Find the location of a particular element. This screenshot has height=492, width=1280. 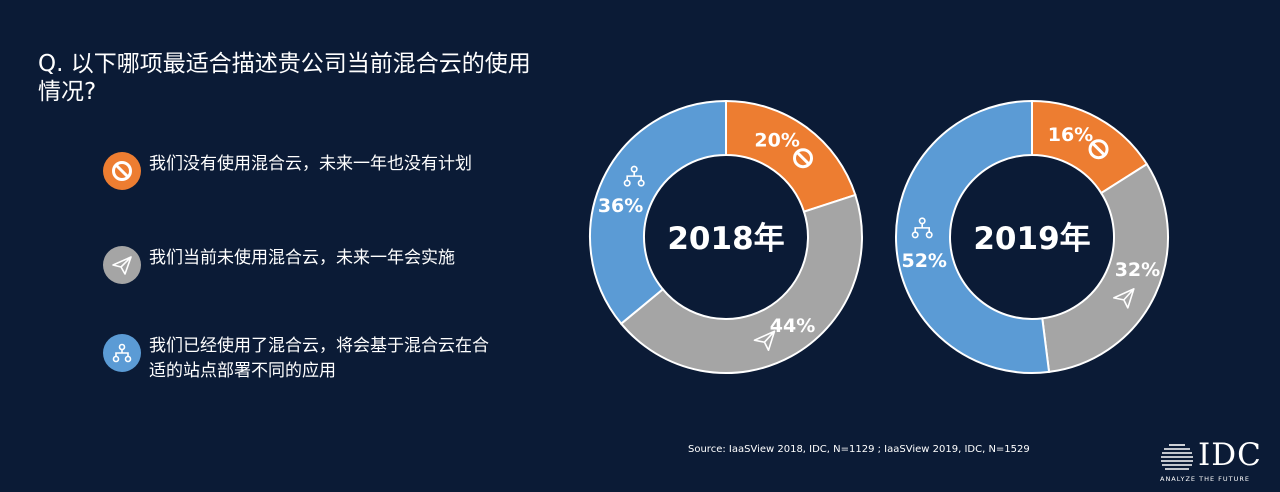

slice-value-label: 32% is located at coordinates (1137, 270).